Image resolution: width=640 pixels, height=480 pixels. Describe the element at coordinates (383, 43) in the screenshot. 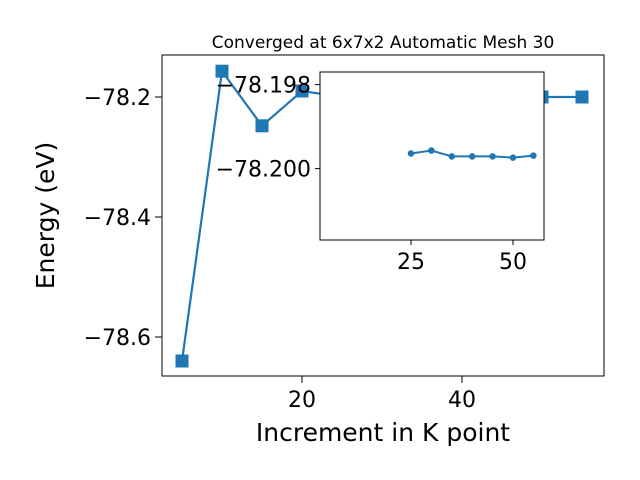

I see `chart-title: Converged at 6x7x2 Automatic Mesh 30` at that location.